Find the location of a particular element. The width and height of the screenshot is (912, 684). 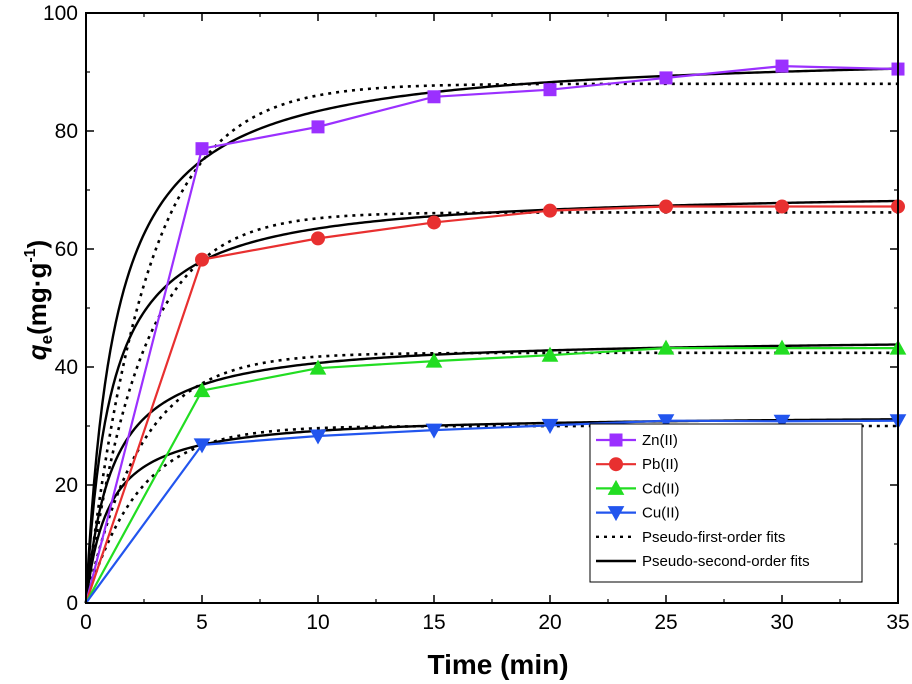

y-tick-label: 100 is located at coordinates (60, 13).